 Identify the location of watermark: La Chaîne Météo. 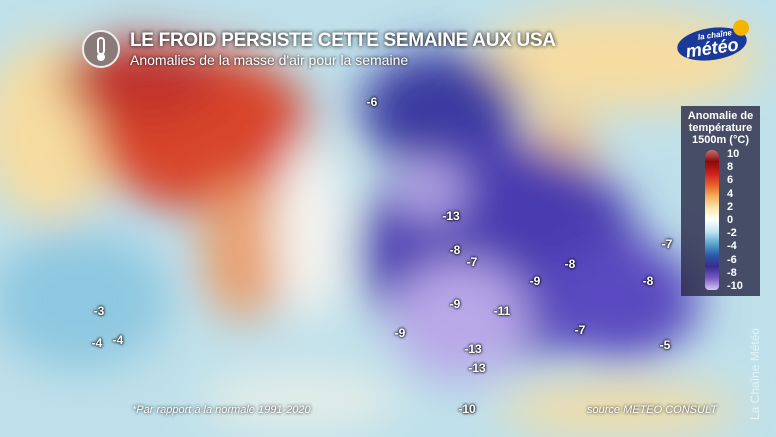
(755, 373).